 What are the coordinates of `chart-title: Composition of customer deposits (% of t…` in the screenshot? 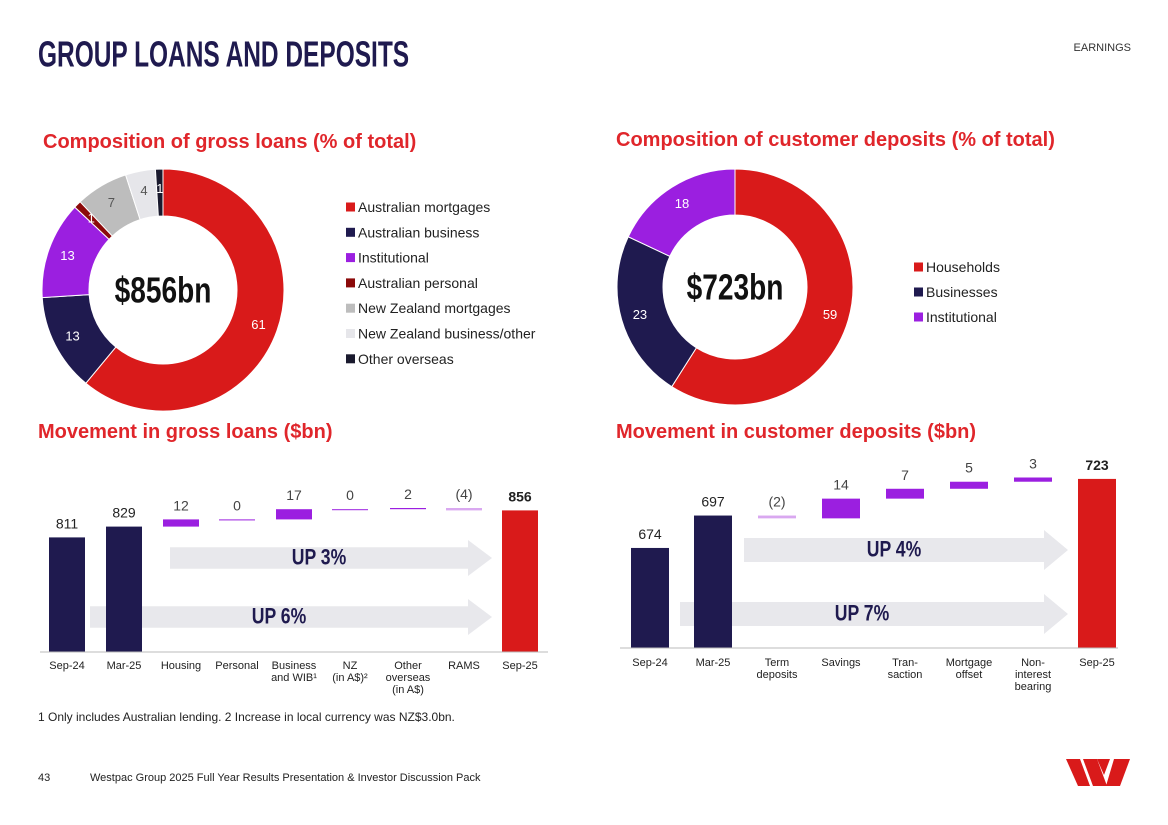 It's located at (835, 140).